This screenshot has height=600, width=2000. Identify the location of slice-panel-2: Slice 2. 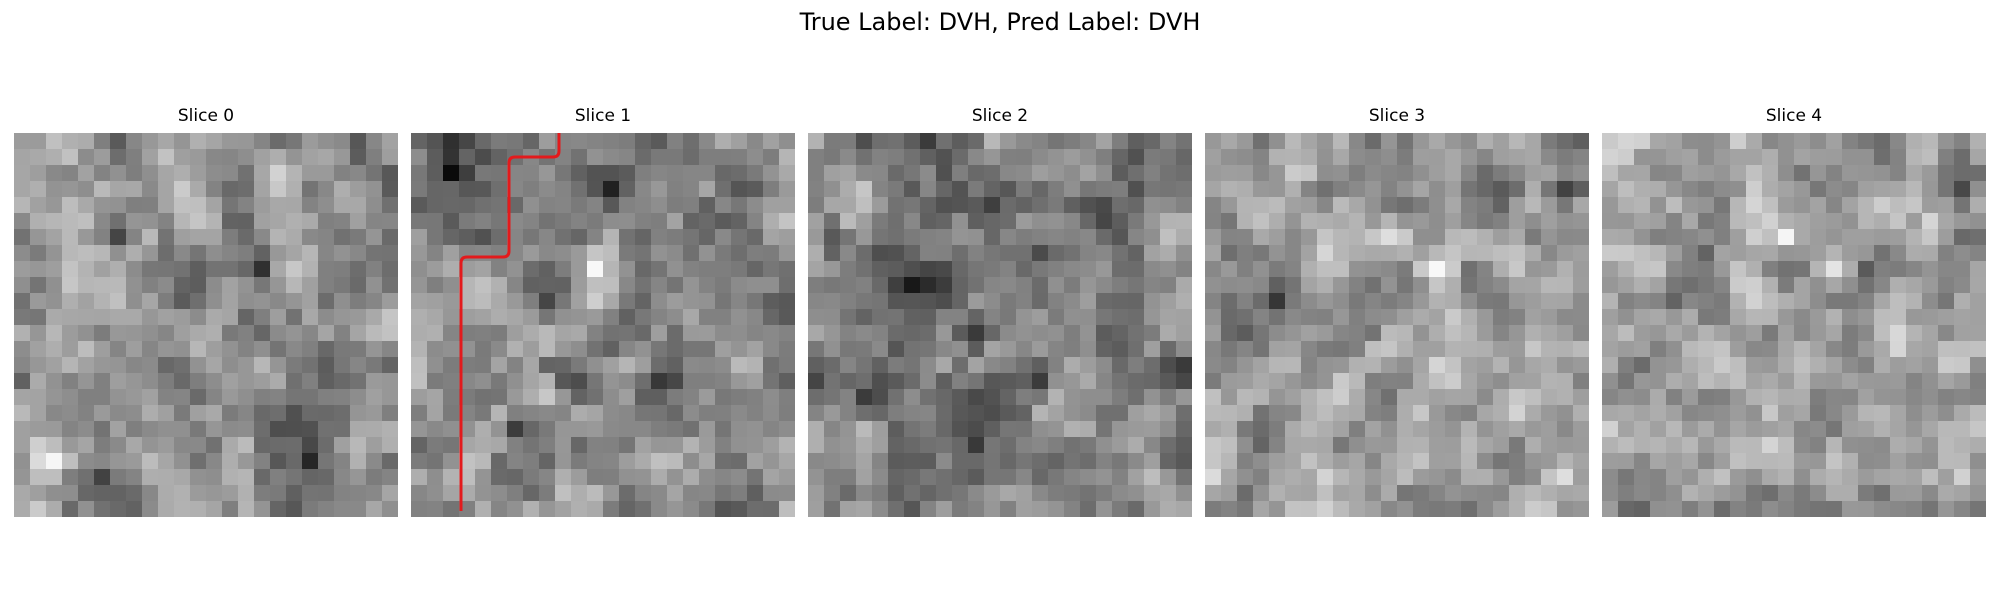
(1000, 312).